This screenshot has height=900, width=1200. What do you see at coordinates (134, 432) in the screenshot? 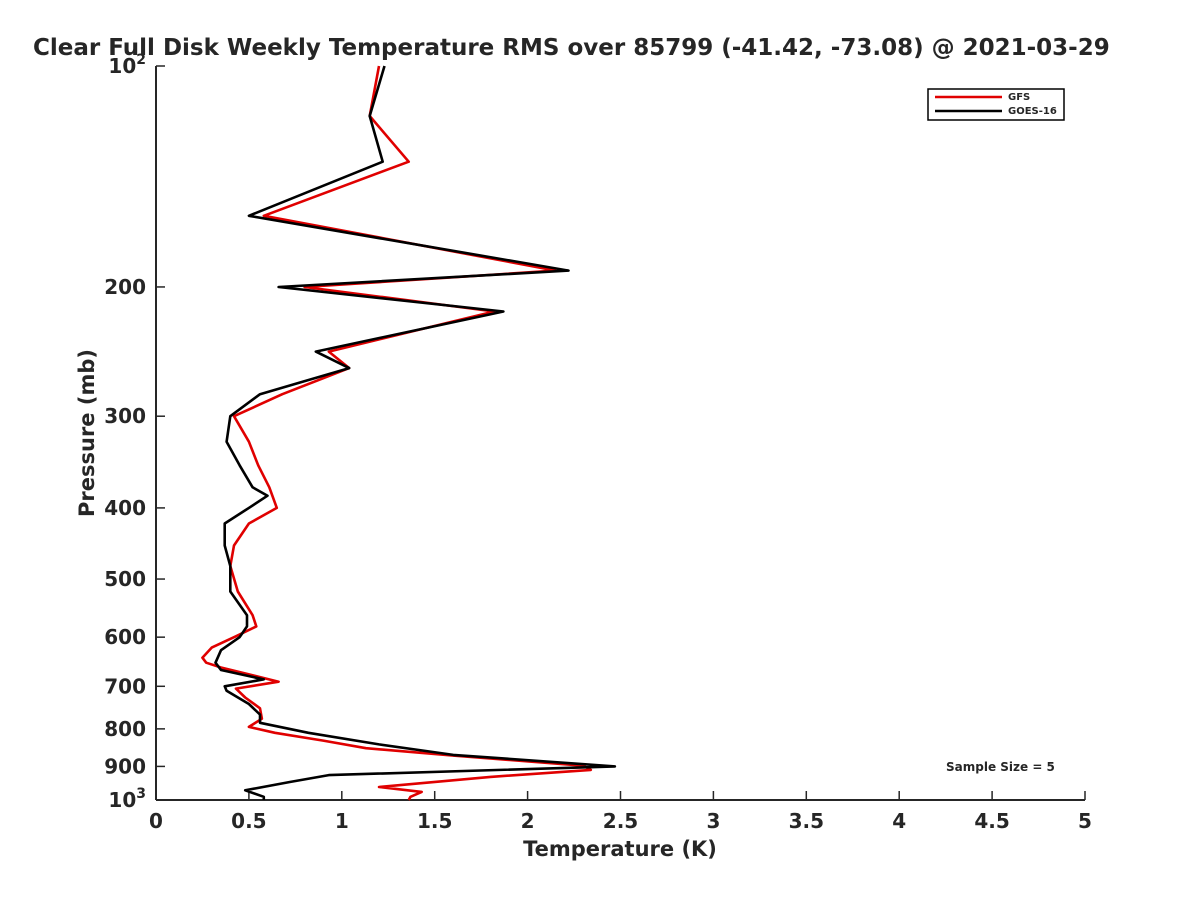
I see `y-axis-ticks: 10² 200 300 400 500 600 700 800 900 10³` at bounding box center [134, 432].